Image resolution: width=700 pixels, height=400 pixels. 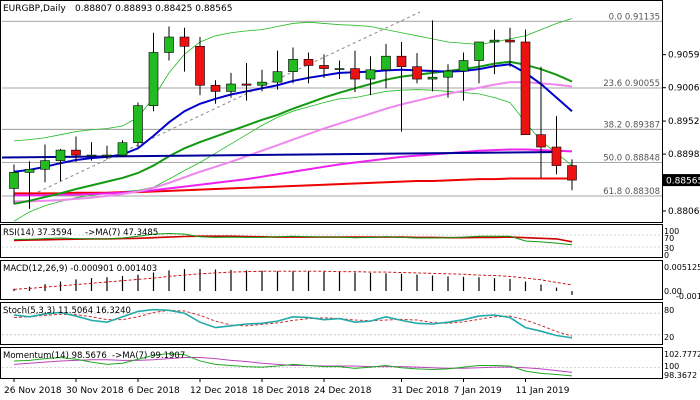 I want to click on price-label-3: 0.88985, so click(x=684, y=155).